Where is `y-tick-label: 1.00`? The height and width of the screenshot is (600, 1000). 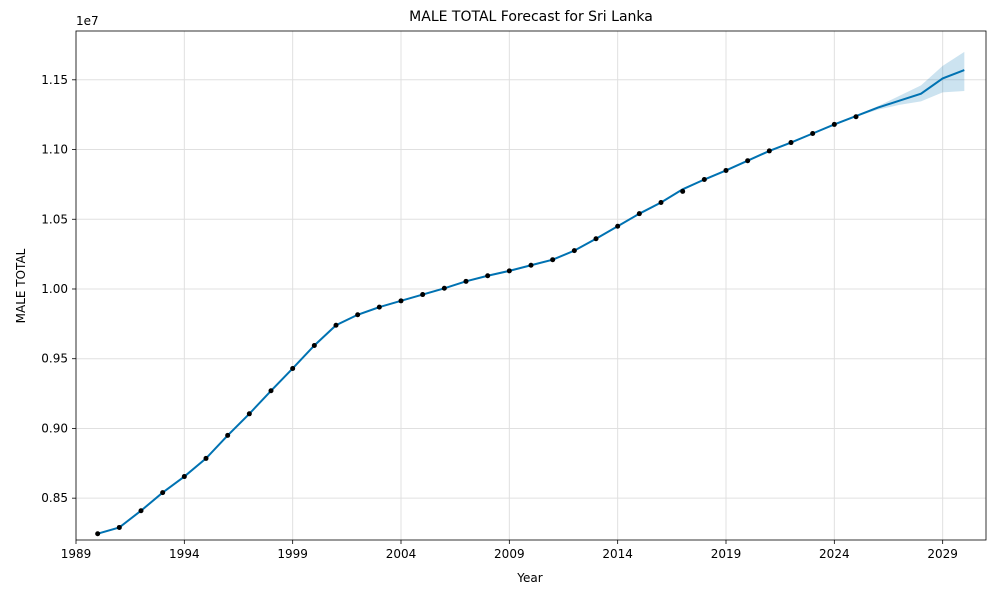 y-tick-label: 1.00 is located at coordinates (54, 289).